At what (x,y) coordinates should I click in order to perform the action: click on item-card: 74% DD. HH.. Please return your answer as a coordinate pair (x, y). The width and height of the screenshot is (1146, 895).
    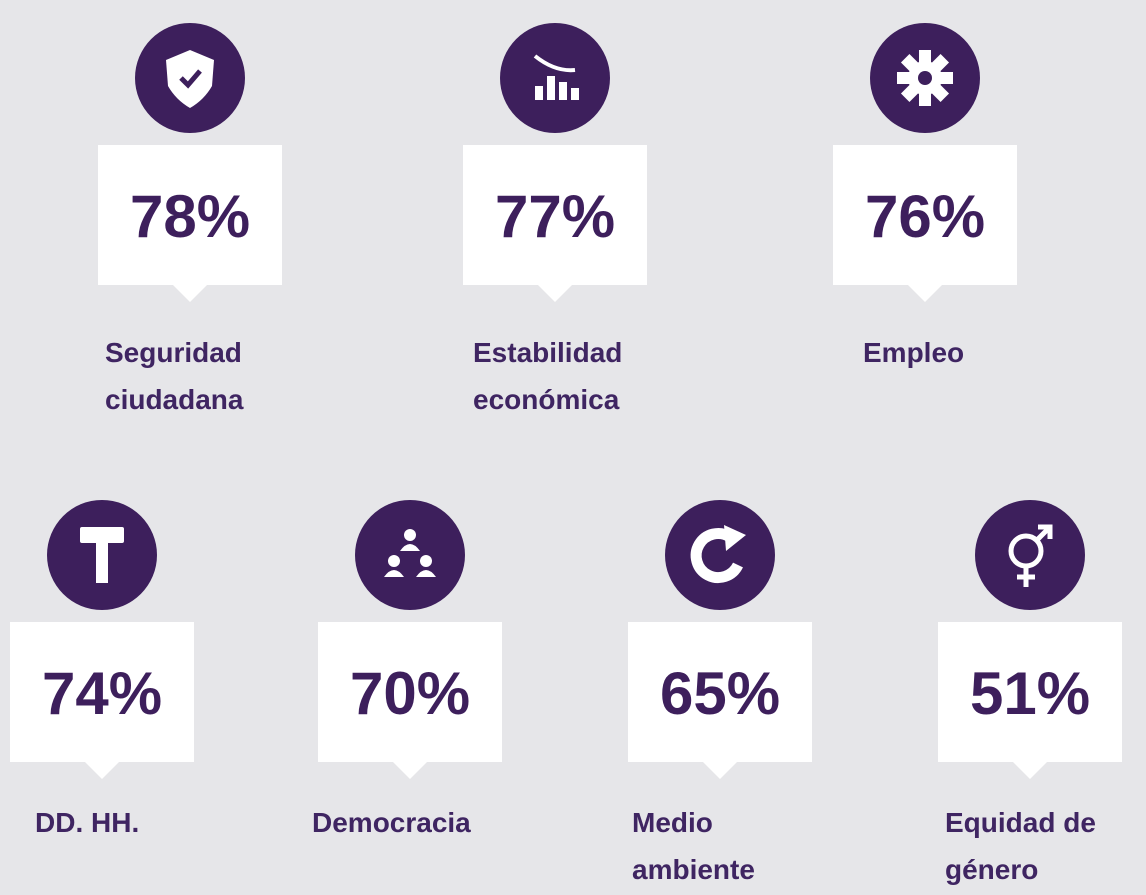
    Looking at the image, I should click on (102, 669).